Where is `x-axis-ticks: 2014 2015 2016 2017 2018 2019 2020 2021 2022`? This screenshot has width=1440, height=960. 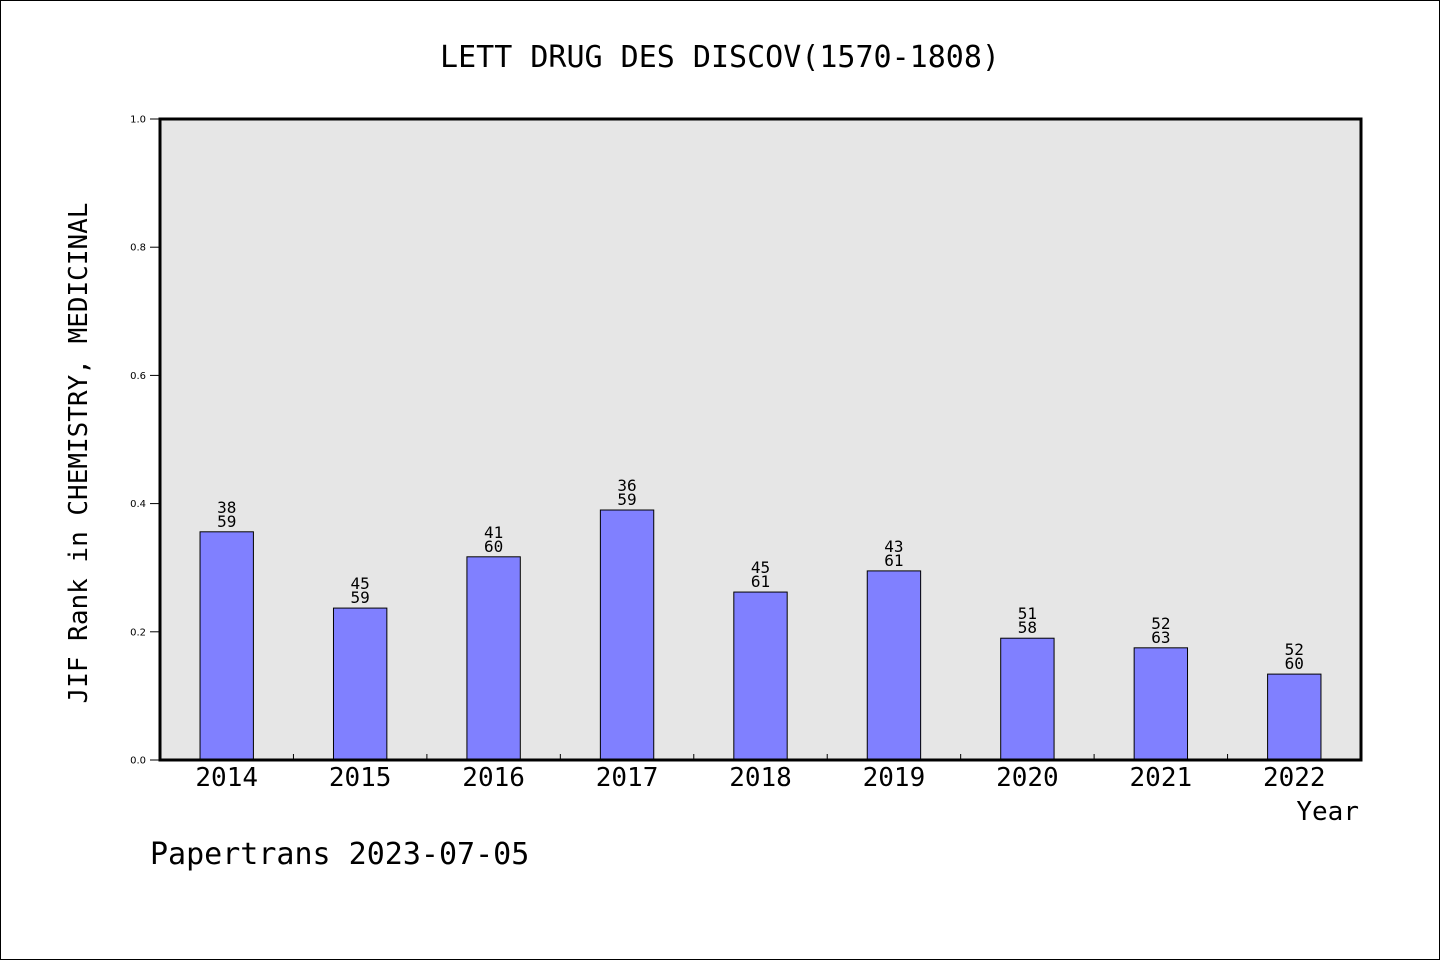
x-axis-ticks: 2014 2015 2016 2017 2018 2019 2020 2021 2022 is located at coordinates (760, 773).